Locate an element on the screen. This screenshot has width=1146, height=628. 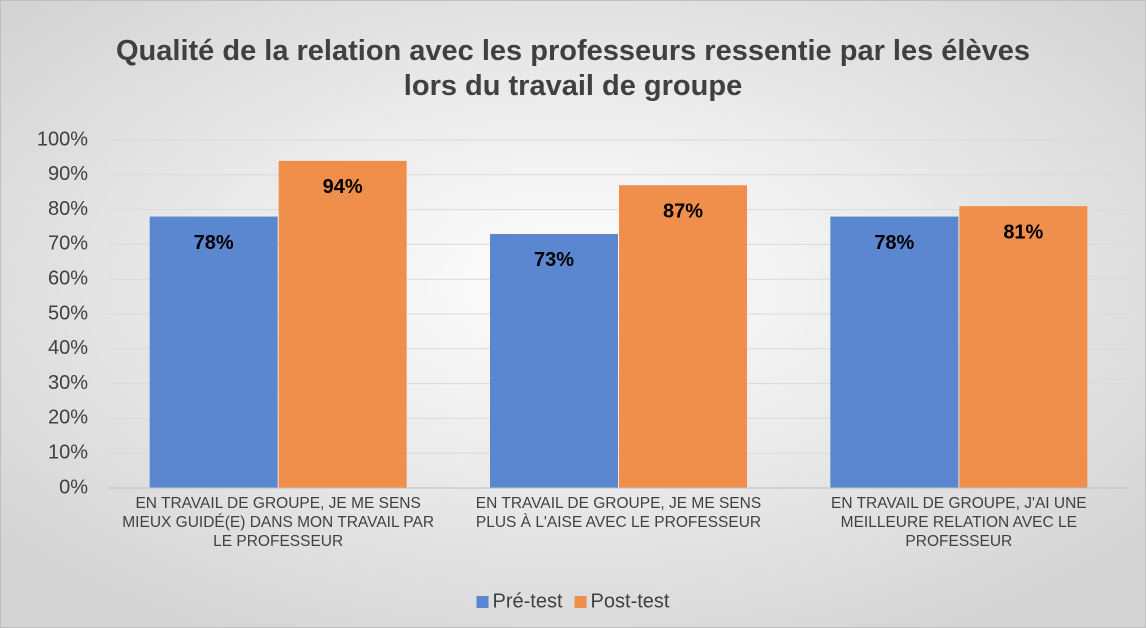
y-tick-label: 70% is located at coordinates (68, 244).